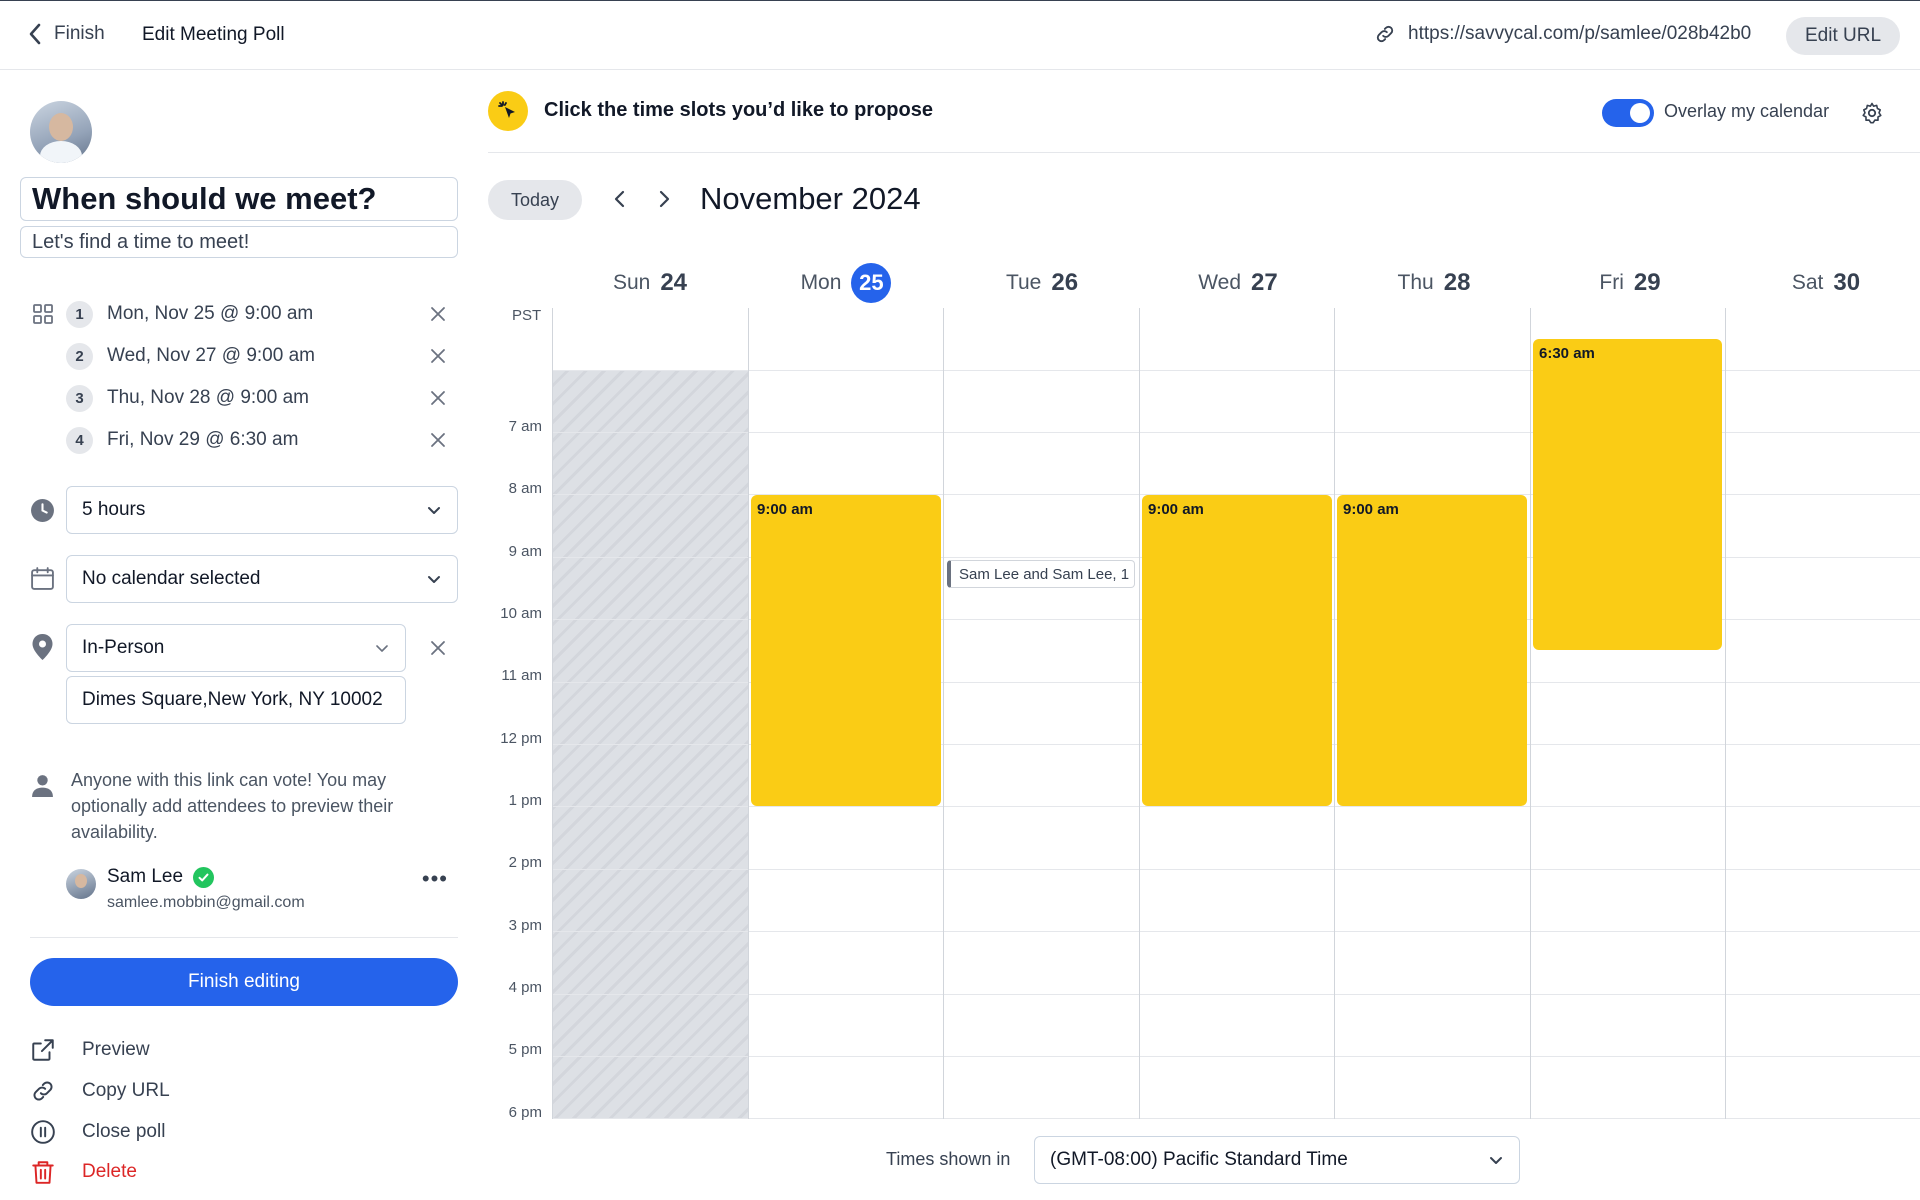 The height and width of the screenshot is (1200, 1920). What do you see at coordinates (79, 398) in the screenshot?
I see `slot-number: 3` at bounding box center [79, 398].